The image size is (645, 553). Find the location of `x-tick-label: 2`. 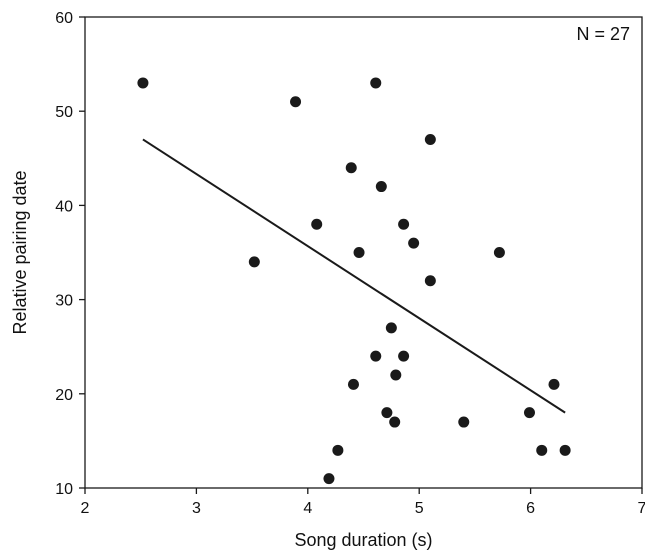

x-tick-label: 2 is located at coordinates (85, 508).